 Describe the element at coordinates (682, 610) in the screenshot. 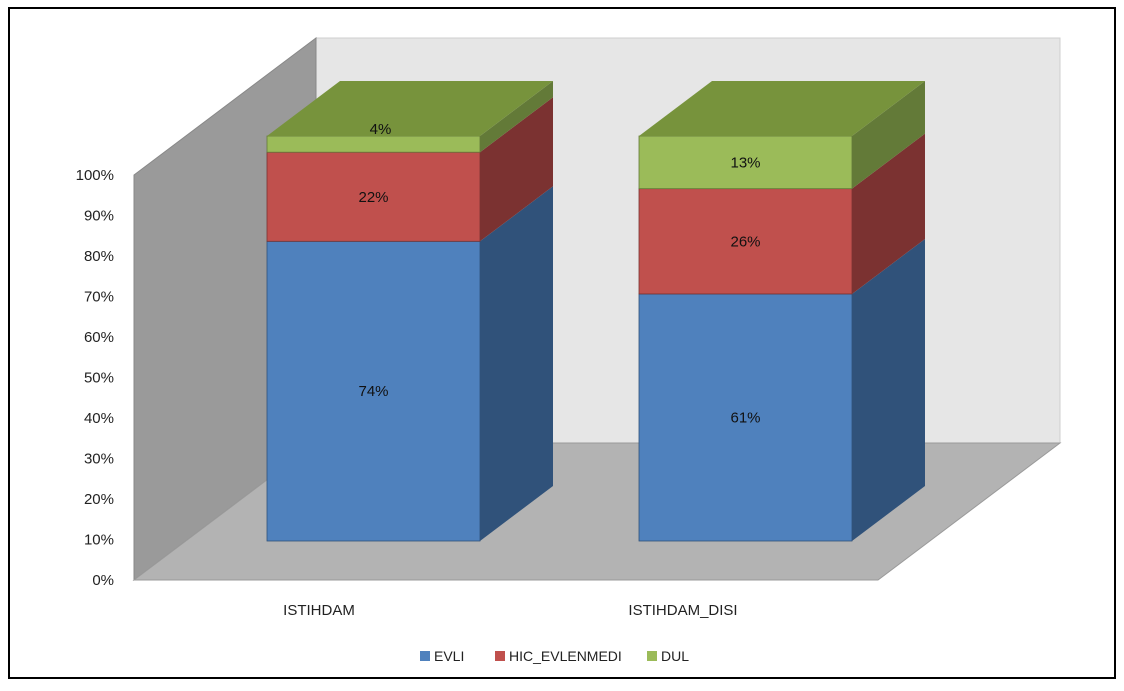

I see `x-category-label: ISTIHDAM_DISI` at that location.